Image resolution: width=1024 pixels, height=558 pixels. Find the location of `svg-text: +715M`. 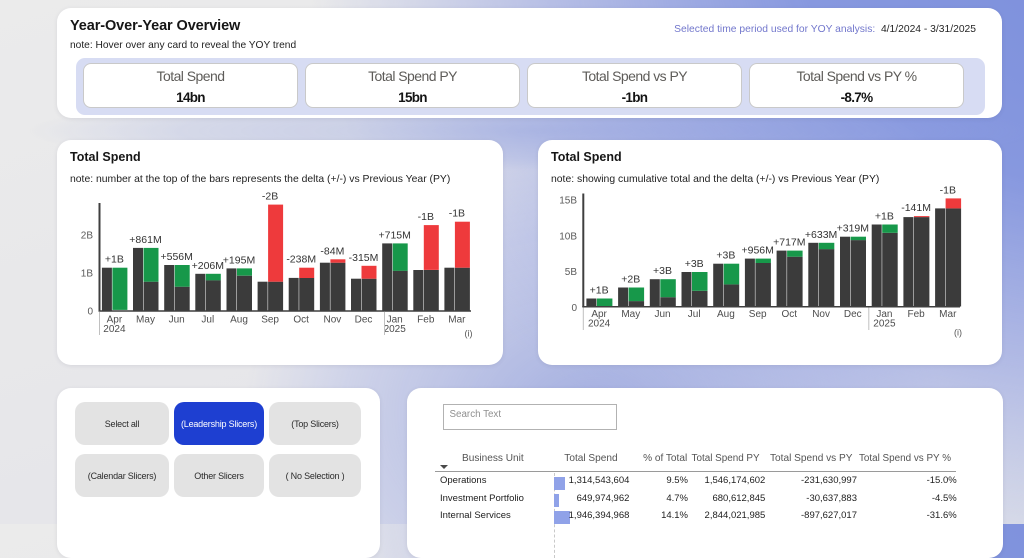

svg-text: +715M is located at coordinates (394, 235).